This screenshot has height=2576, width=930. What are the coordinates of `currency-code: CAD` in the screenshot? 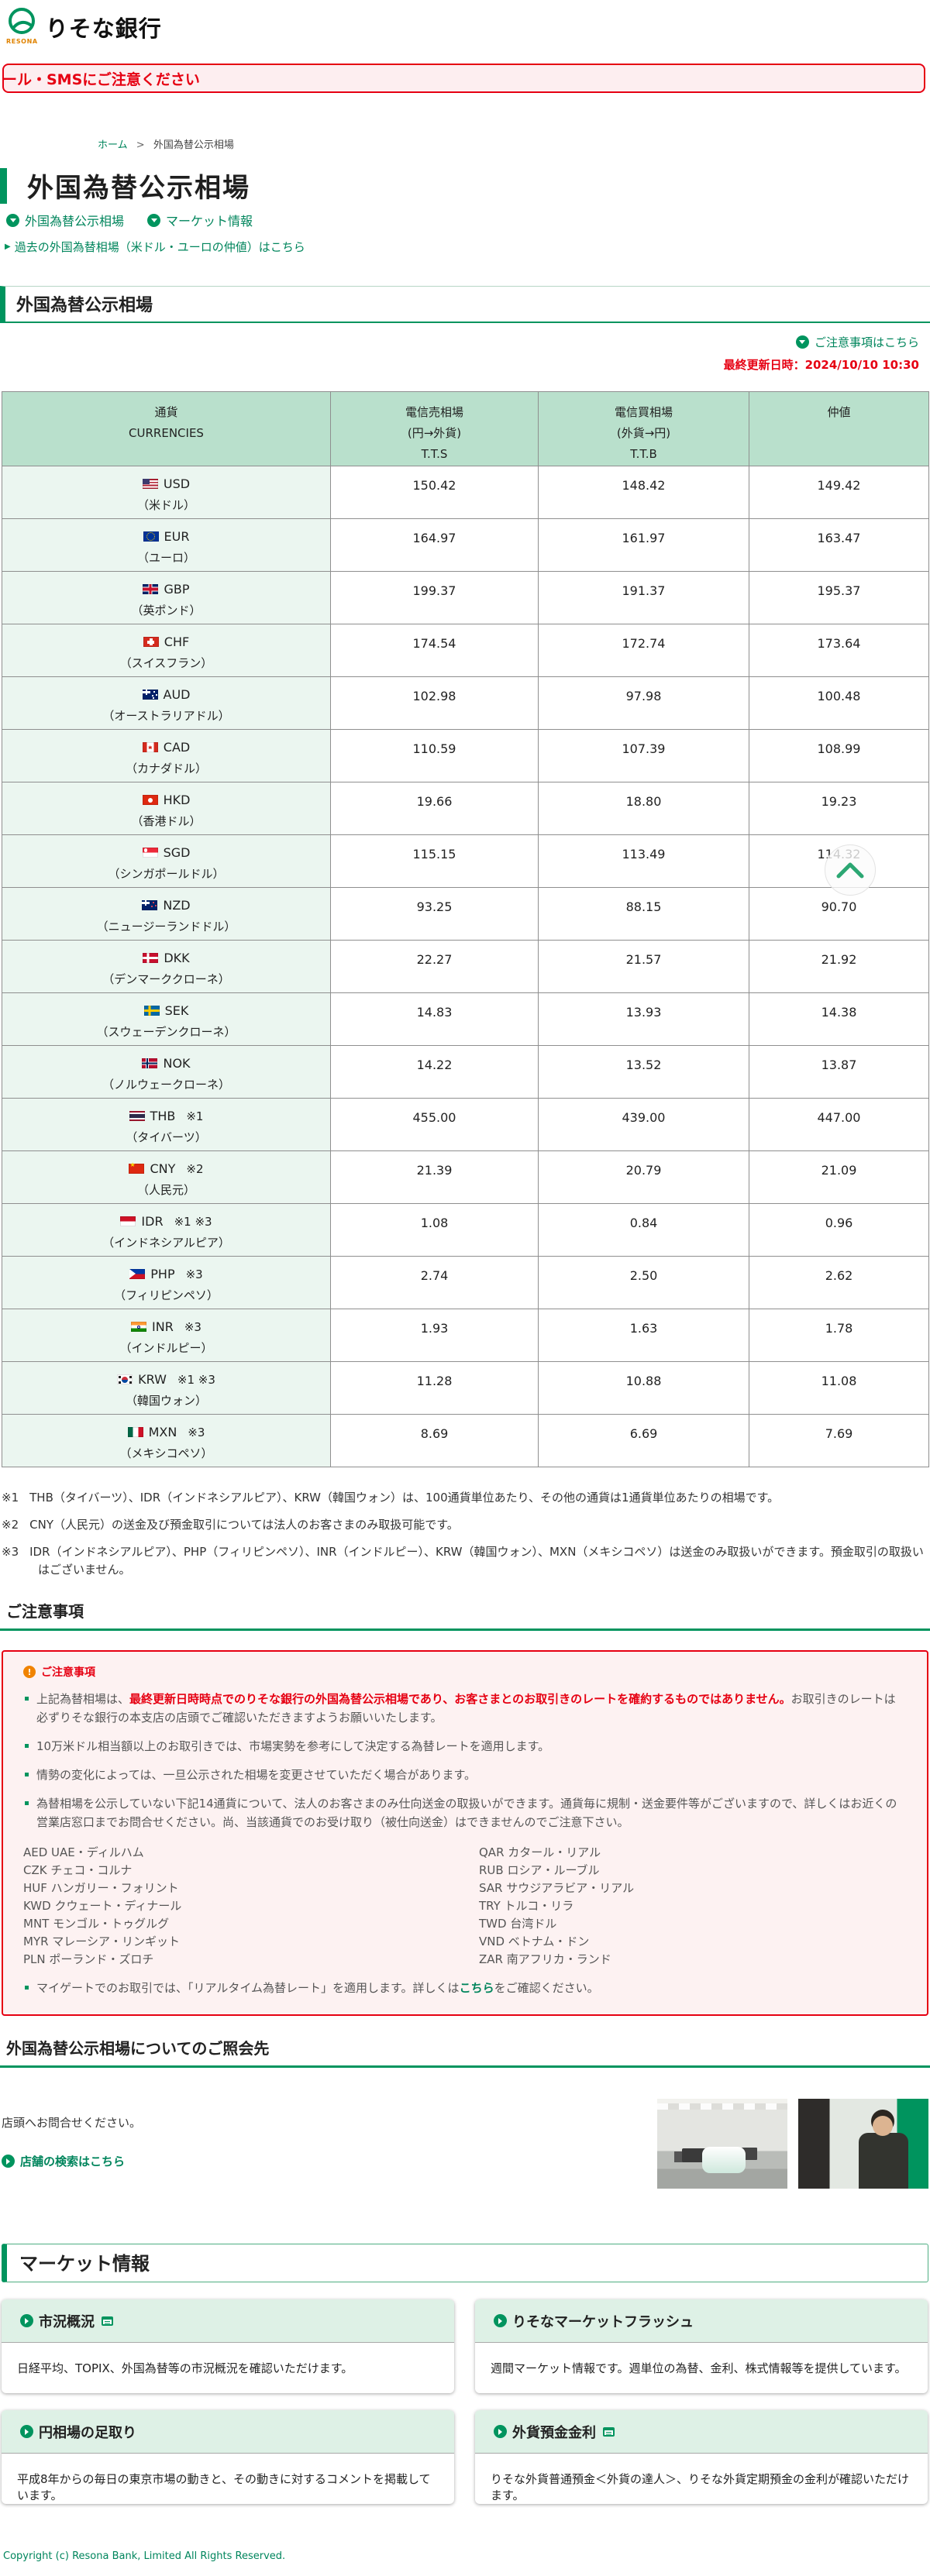 It's located at (177, 747).